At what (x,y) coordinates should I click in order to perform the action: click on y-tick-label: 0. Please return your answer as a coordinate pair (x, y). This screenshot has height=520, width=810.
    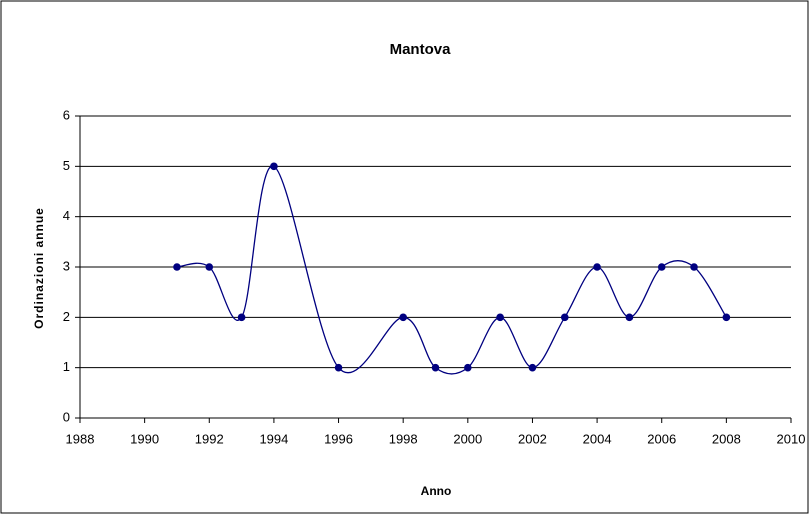
    Looking at the image, I should click on (66, 416).